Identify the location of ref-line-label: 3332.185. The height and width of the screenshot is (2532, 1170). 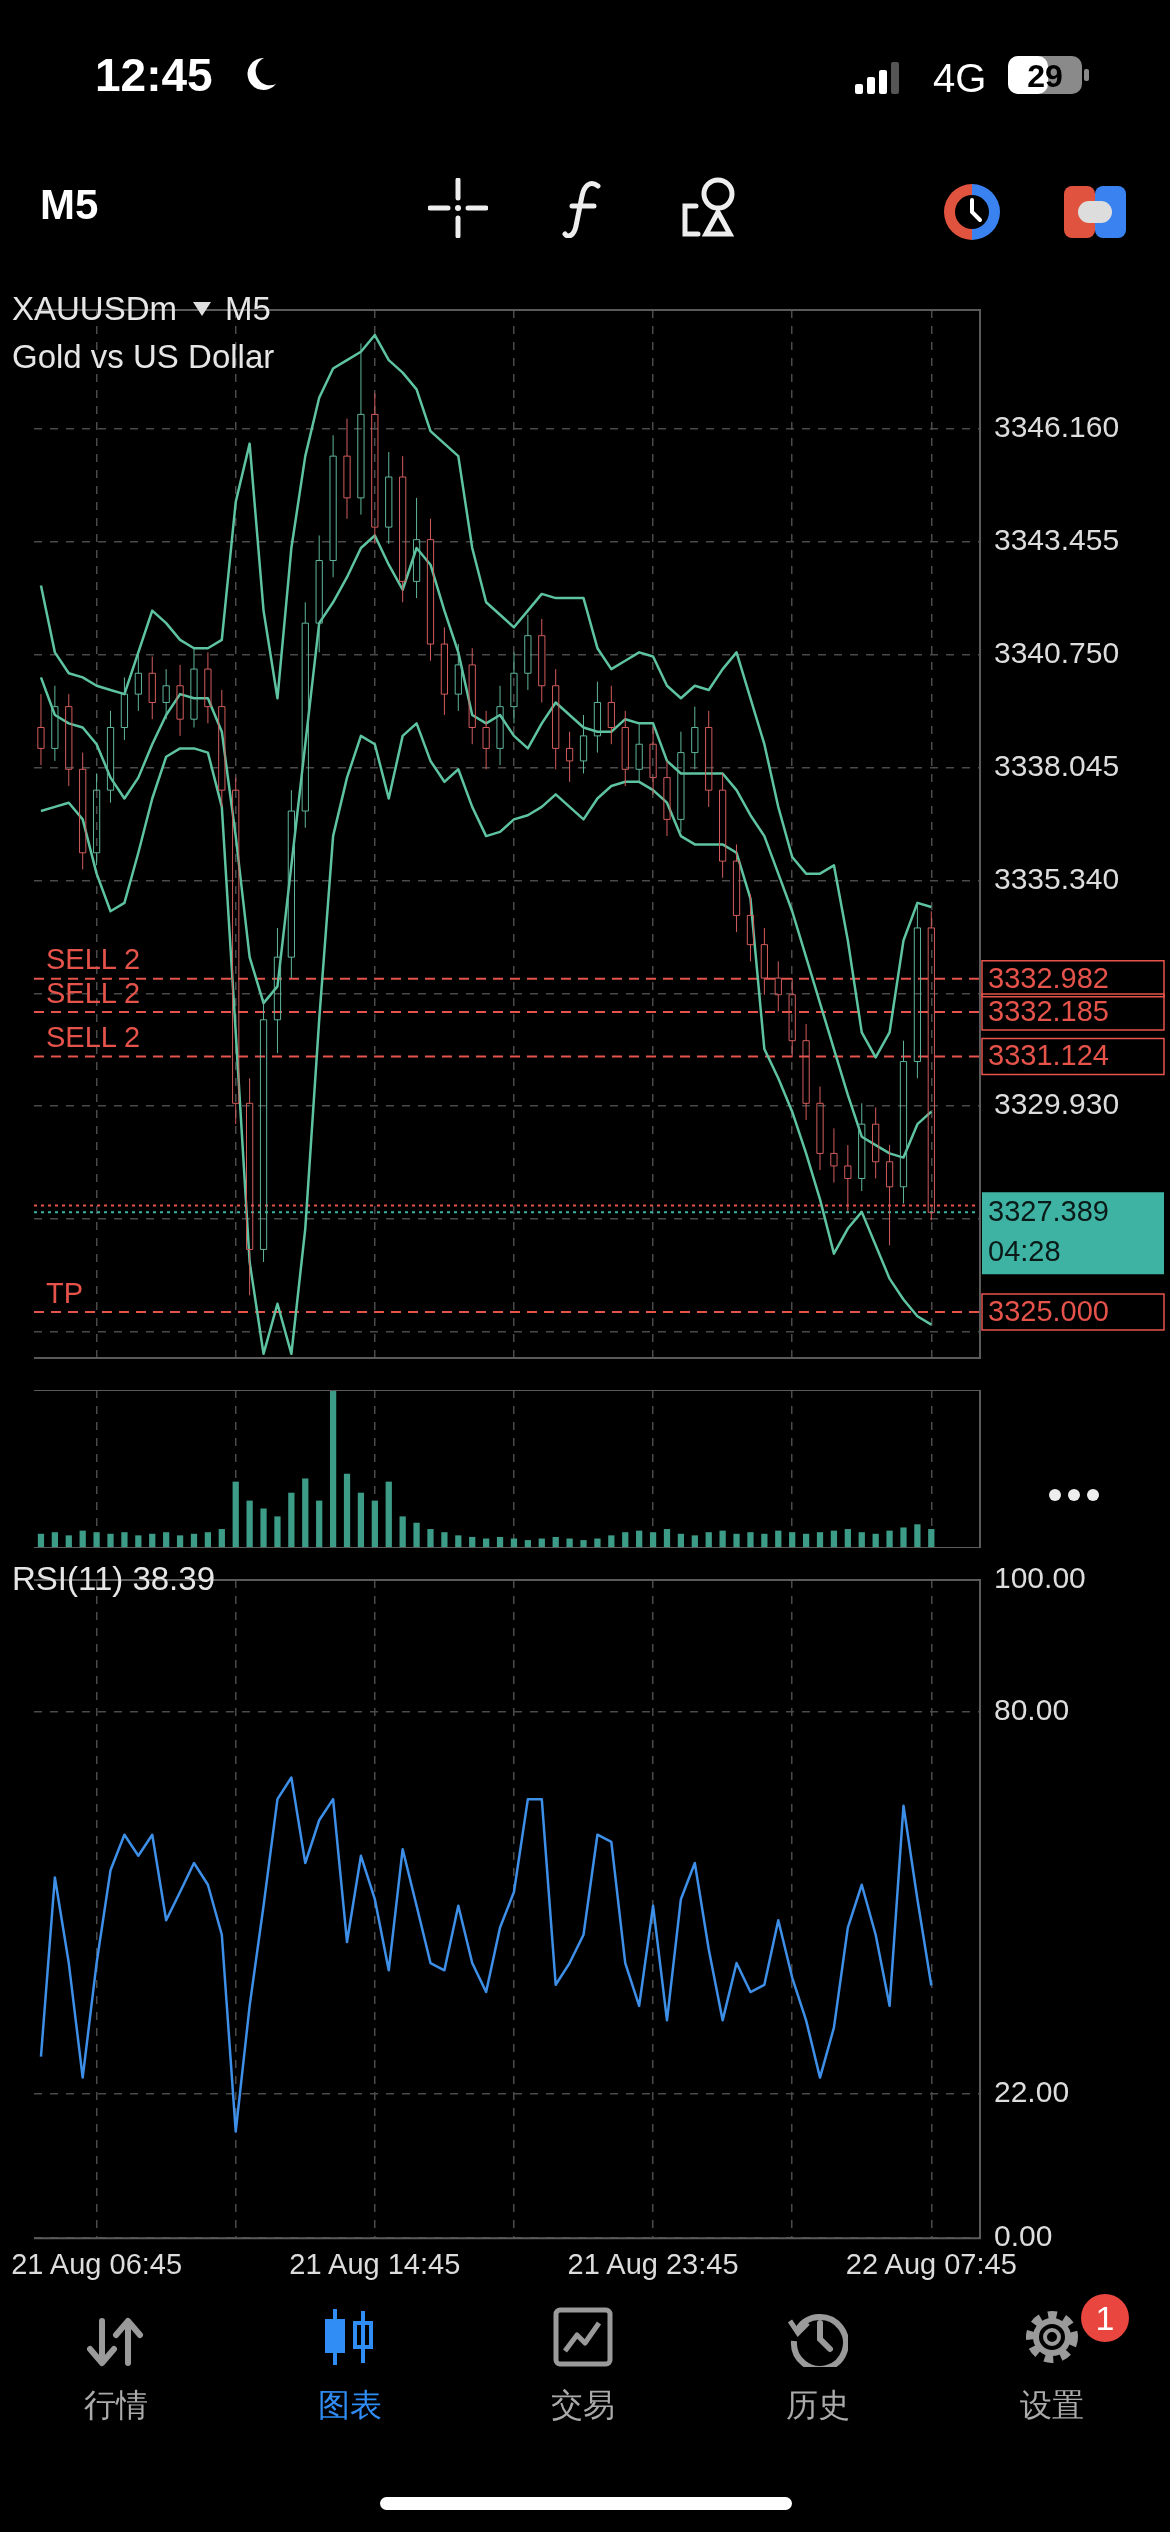
(1048, 1011).